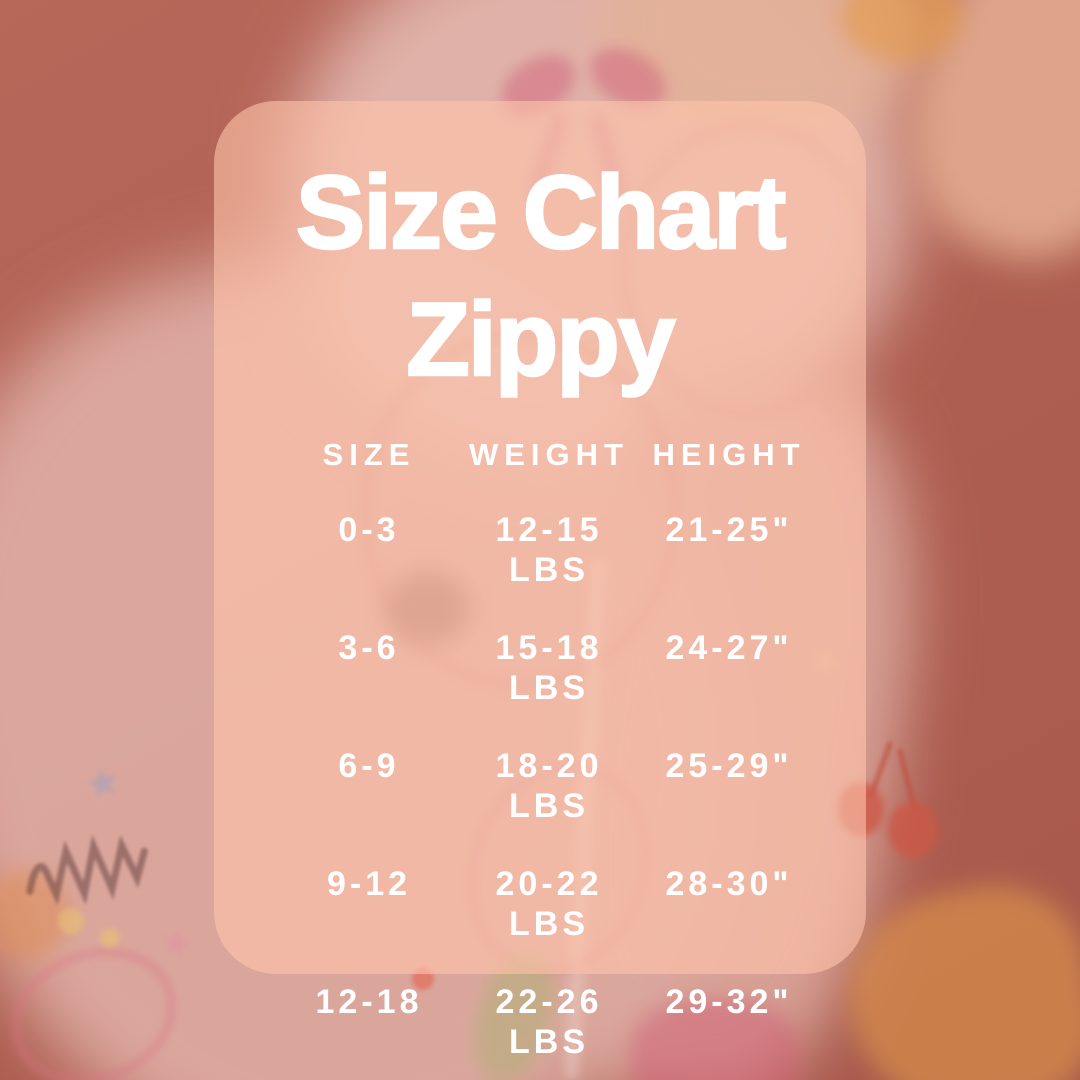 This screenshot has width=1080, height=1080. Describe the element at coordinates (369, 1002) in the screenshot. I see `size-cell: 12-18` at that location.